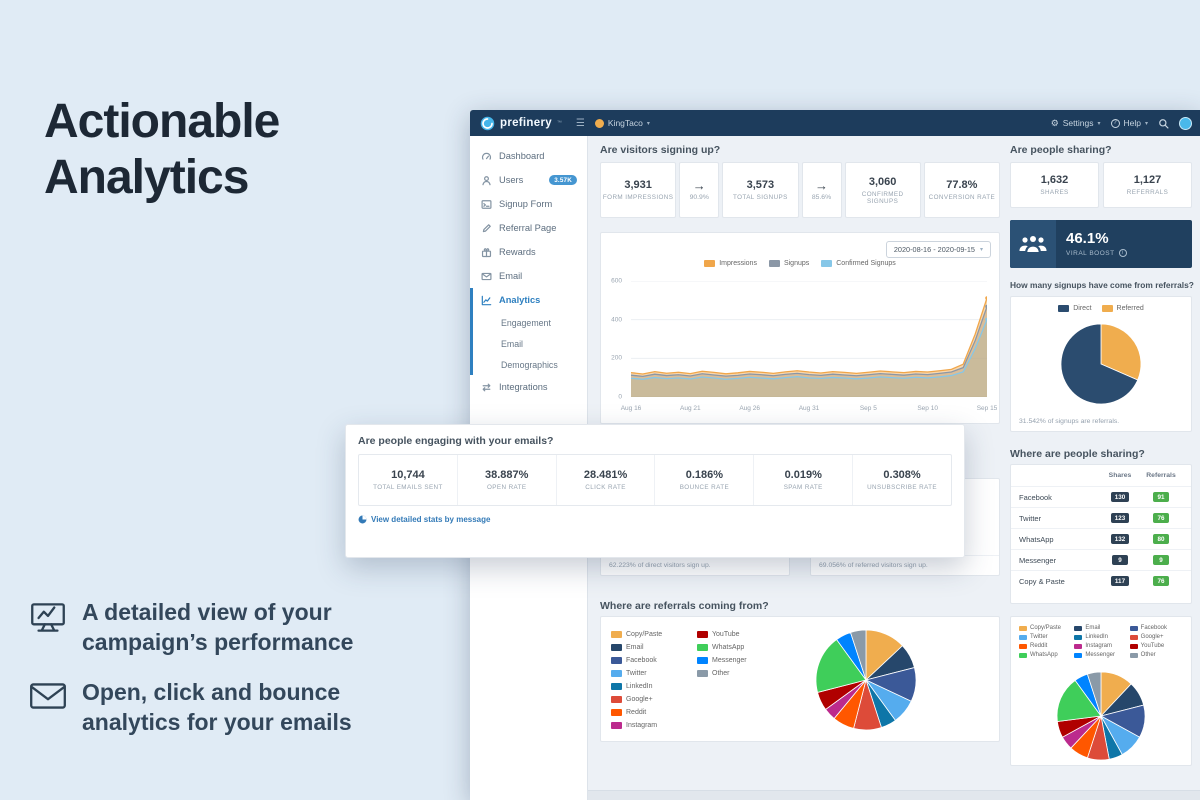 This screenshot has height=800, width=1200. I want to click on stat-value: 1,127, so click(1147, 180).